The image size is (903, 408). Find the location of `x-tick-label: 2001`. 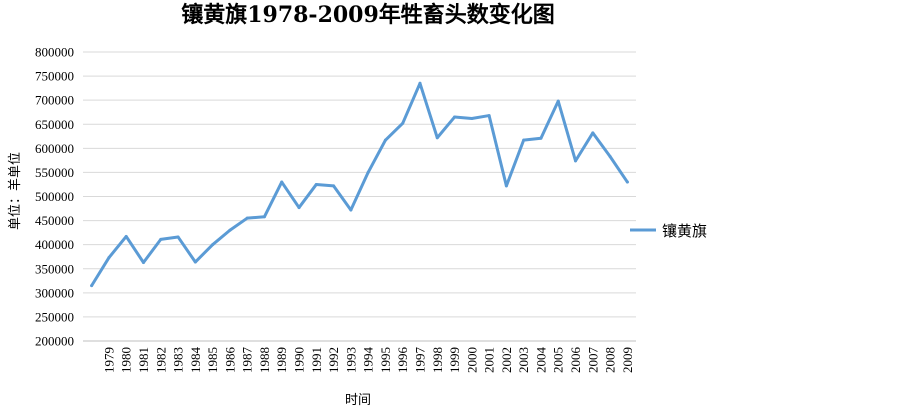

x-tick-label: 2001 is located at coordinates (489, 360).